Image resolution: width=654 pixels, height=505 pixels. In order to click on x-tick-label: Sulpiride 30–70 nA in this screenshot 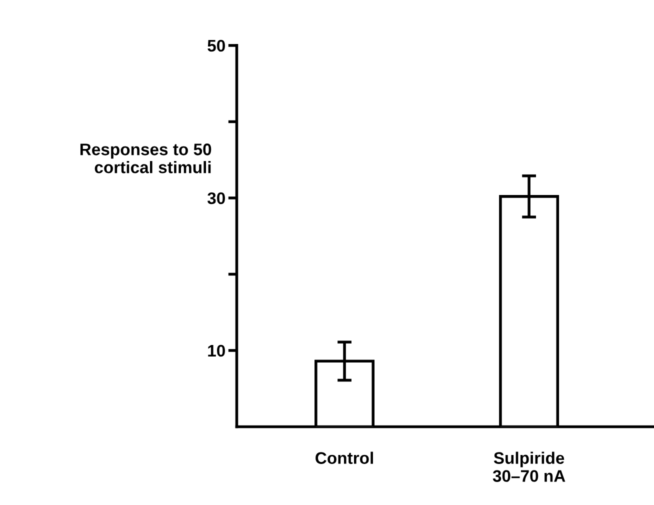, I will do `click(529, 467)`.